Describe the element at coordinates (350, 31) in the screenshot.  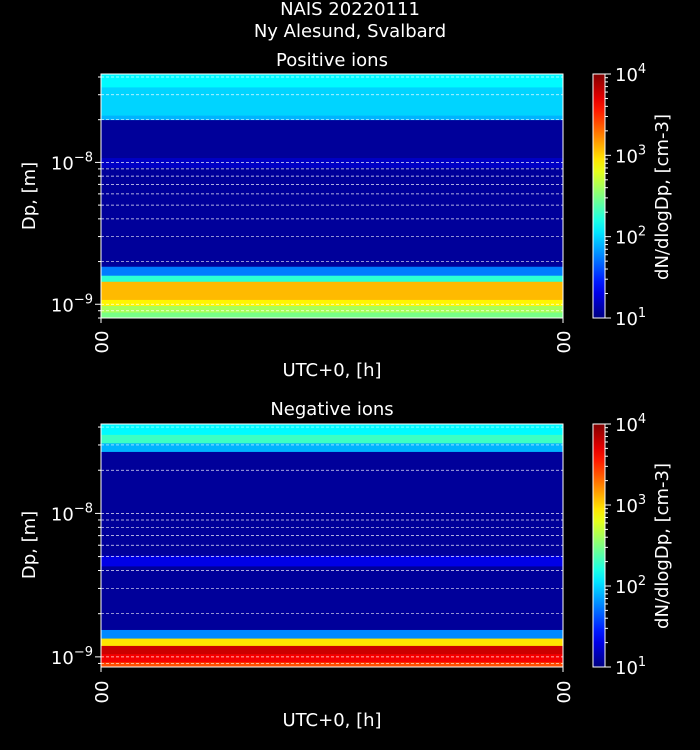
I see `figure-title-line2: Ny Alesund, Svalbard` at that location.